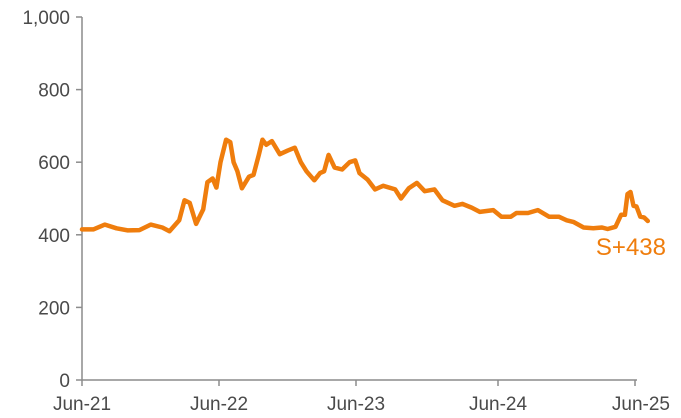 The height and width of the screenshot is (418, 681). What do you see at coordinates (498, 404) in the screenshot?
I see `x-tick-label: Jun-24` at bounding box center [498, 404].